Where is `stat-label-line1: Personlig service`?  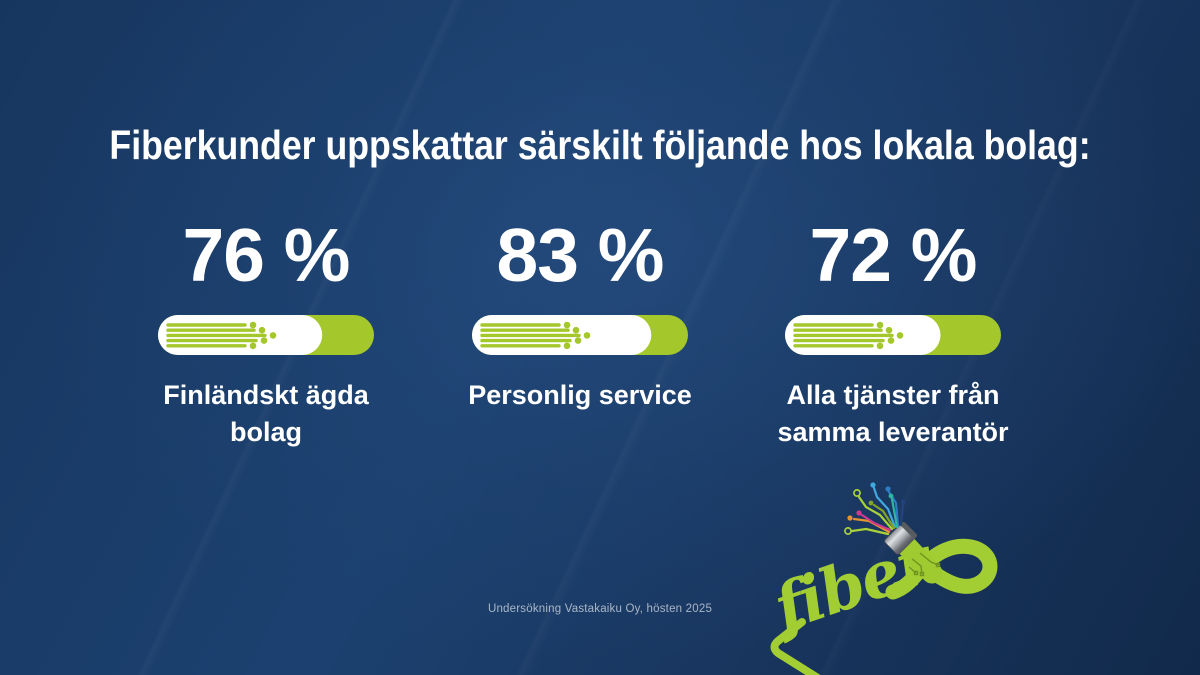
stat-label-line1: Personlig service is located at coordinates (580, 395).